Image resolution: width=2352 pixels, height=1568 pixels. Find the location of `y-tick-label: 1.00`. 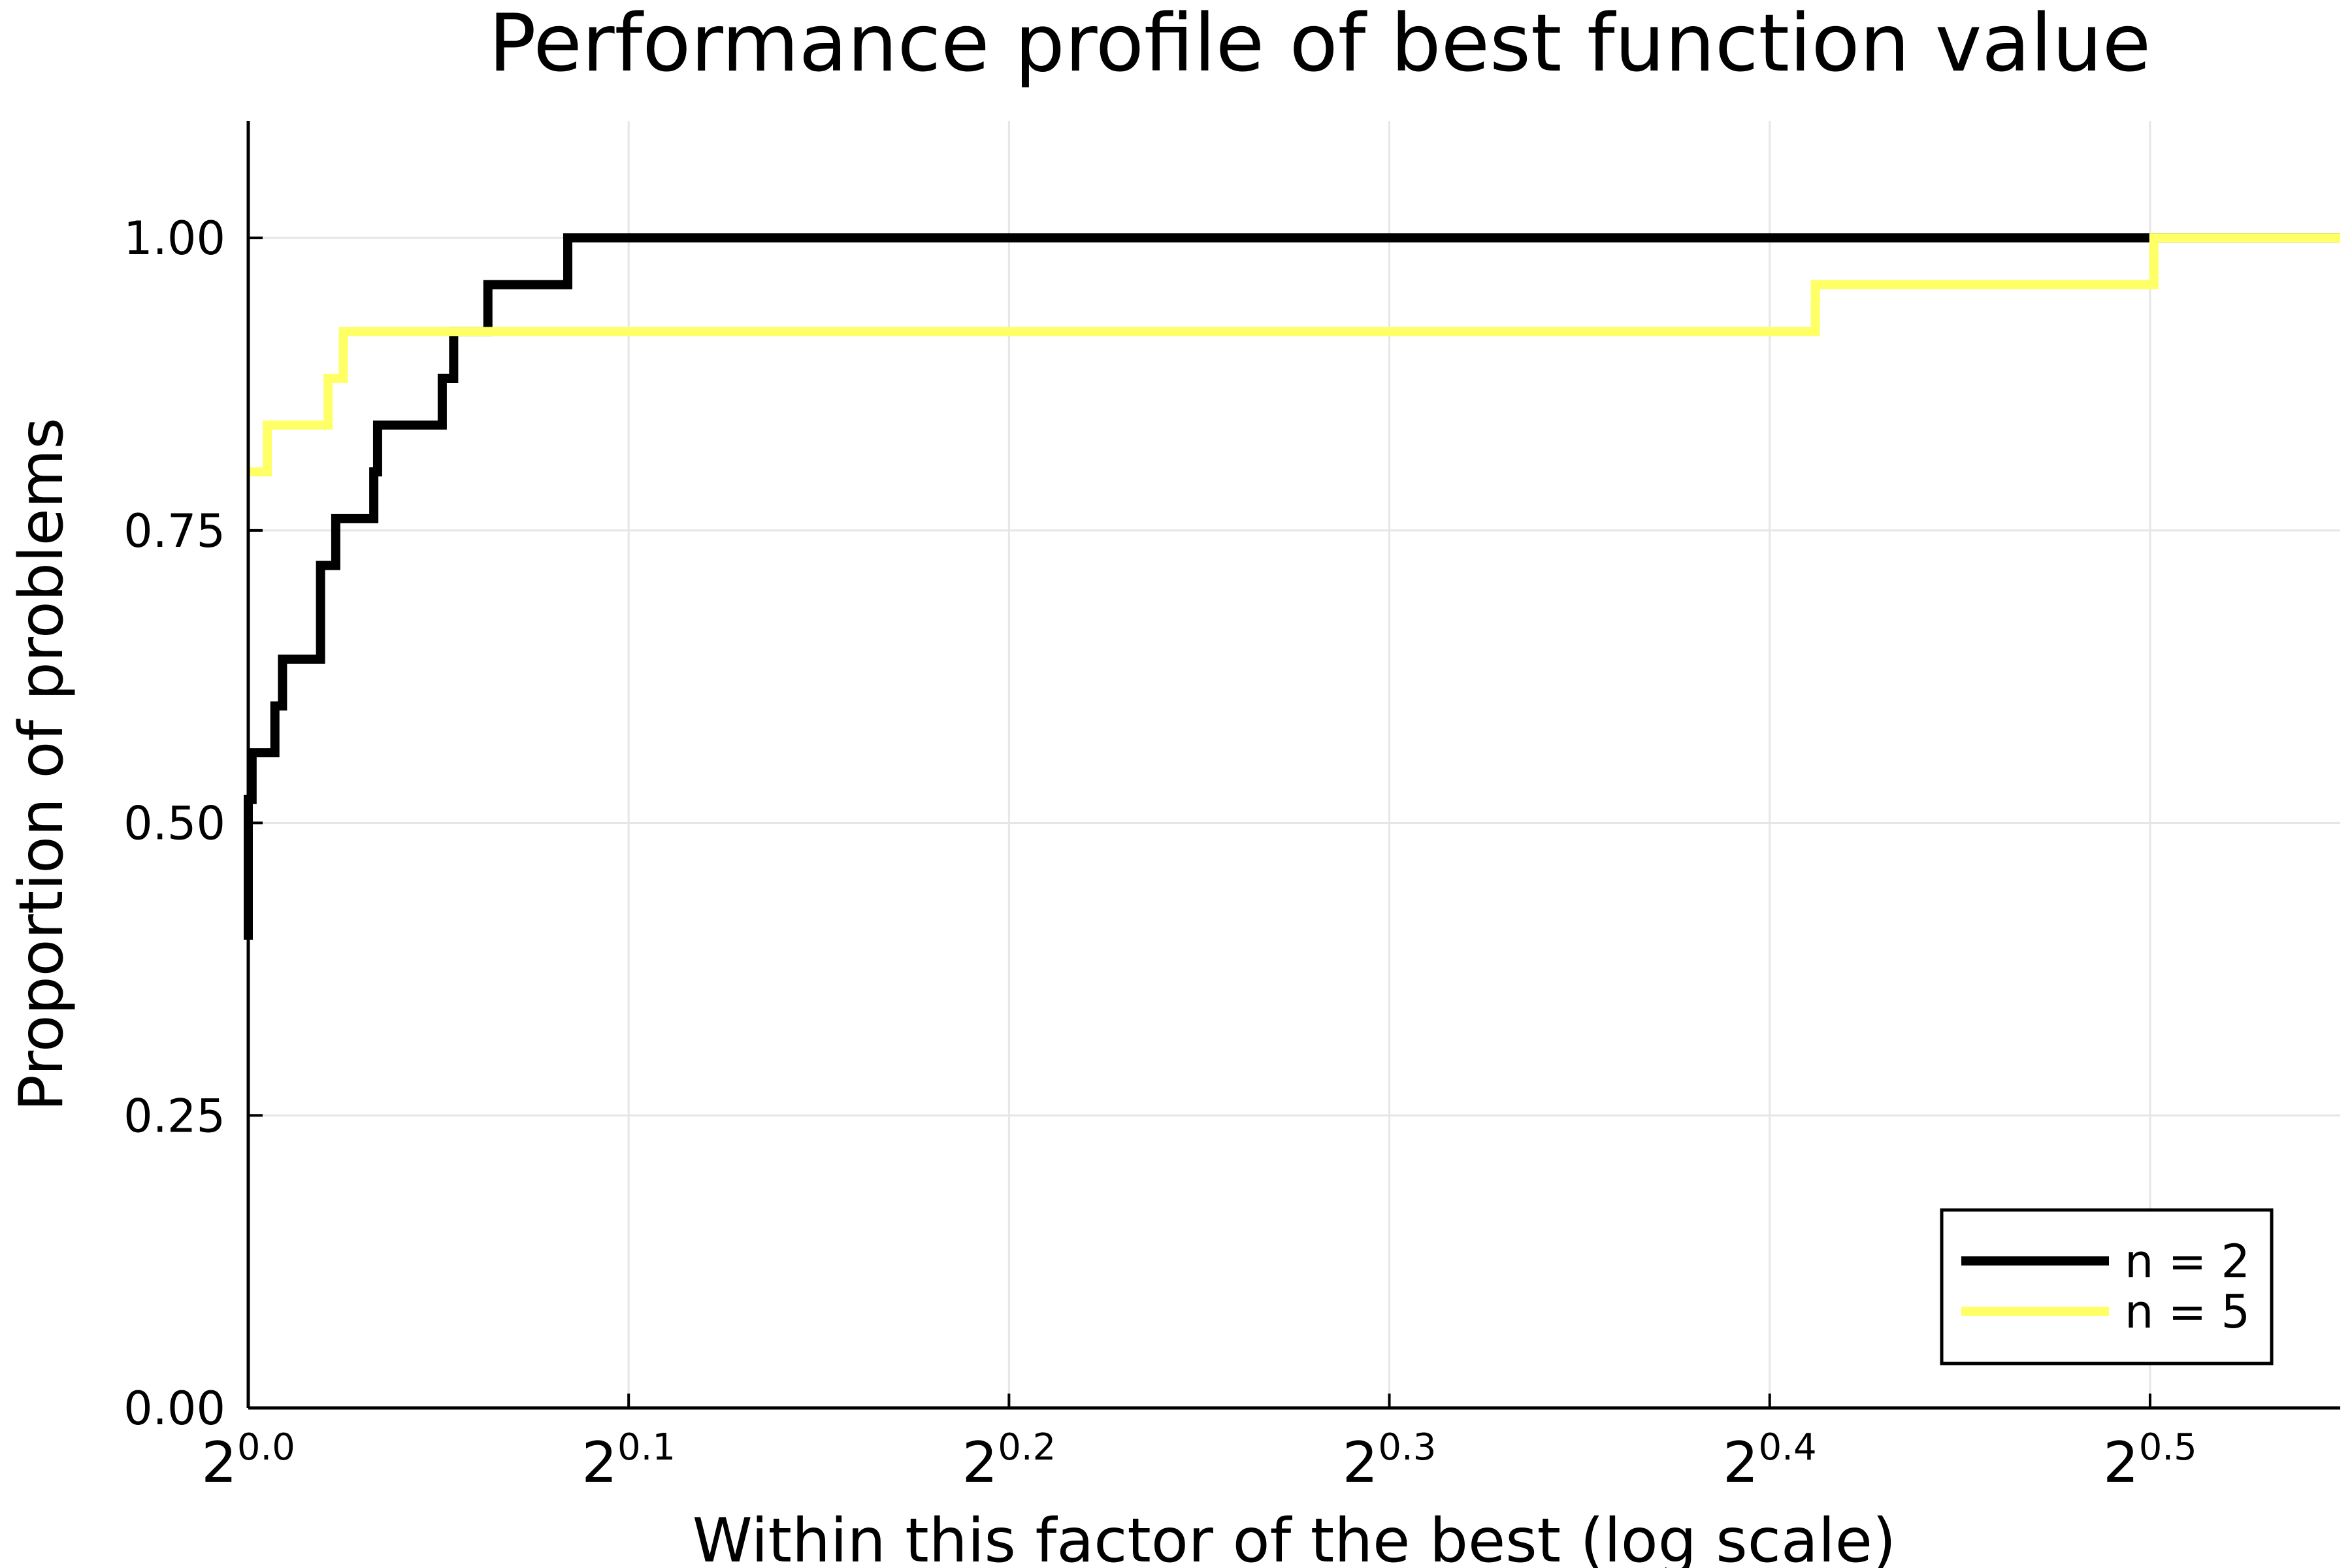

y-tick-label: 1.00 is located at coordinates (174, 238).